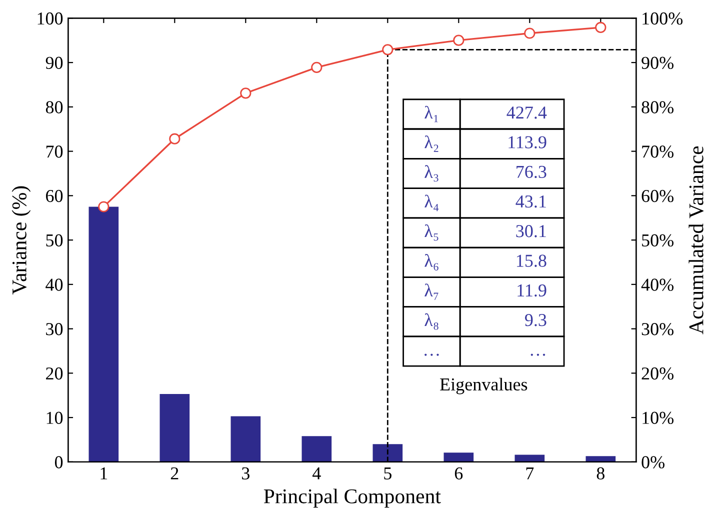 The image size is (710, 519). What do you see at coordinates (530, 473) in the screenshot?
I see `x-tick-label: 7` at bounding box center [530, 473].